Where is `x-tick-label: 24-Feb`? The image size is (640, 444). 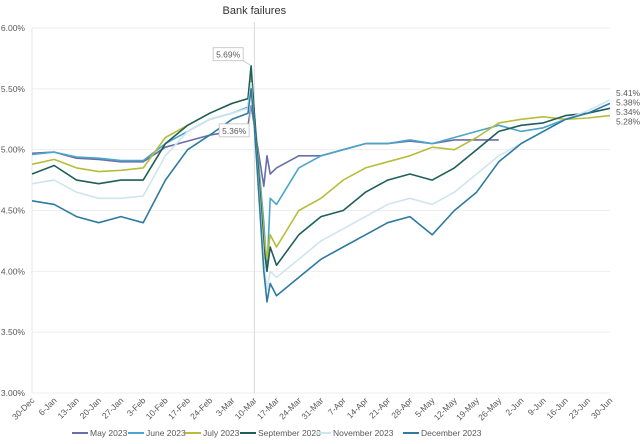 x-tick-label: 24-Feb is located at coordinates (201, 408).